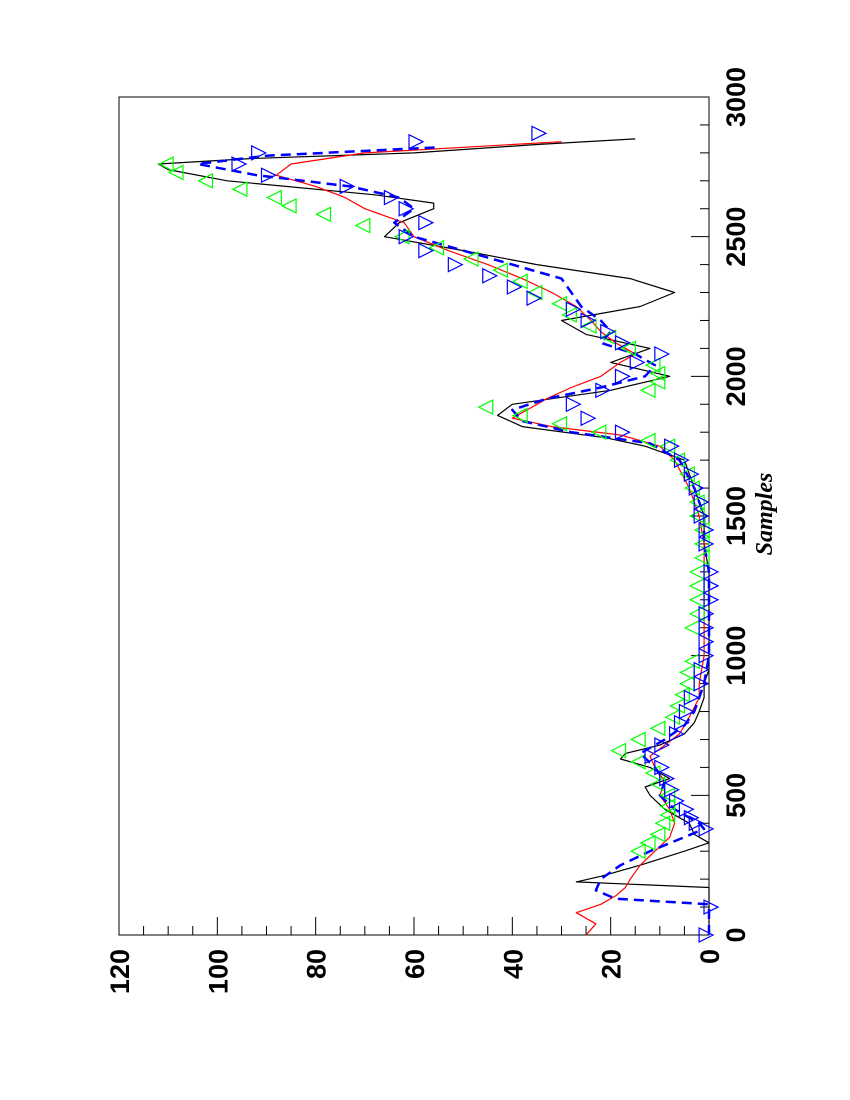 The image size is (850, 1100). What do you see at coordinates (218, 971) in the screenshot?
I see `y-tick-label-group: 100` at bounding box center [218, 971].